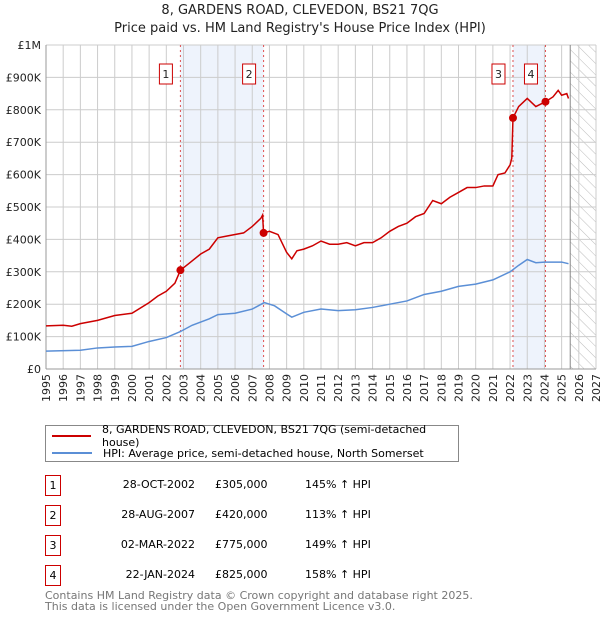  I want to click on y-tick-label: £100K, so click(24, 337).